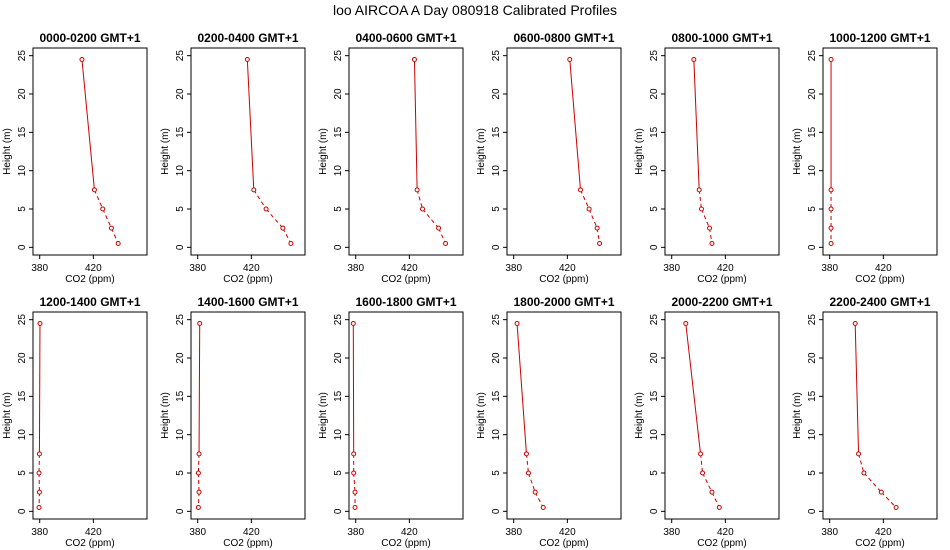 This screenshot has width=950, height=550. Describe the element at coordinates (247, 302) in the screenshot. I see `panel-title: 1400-1600 GMT+1` at that location.